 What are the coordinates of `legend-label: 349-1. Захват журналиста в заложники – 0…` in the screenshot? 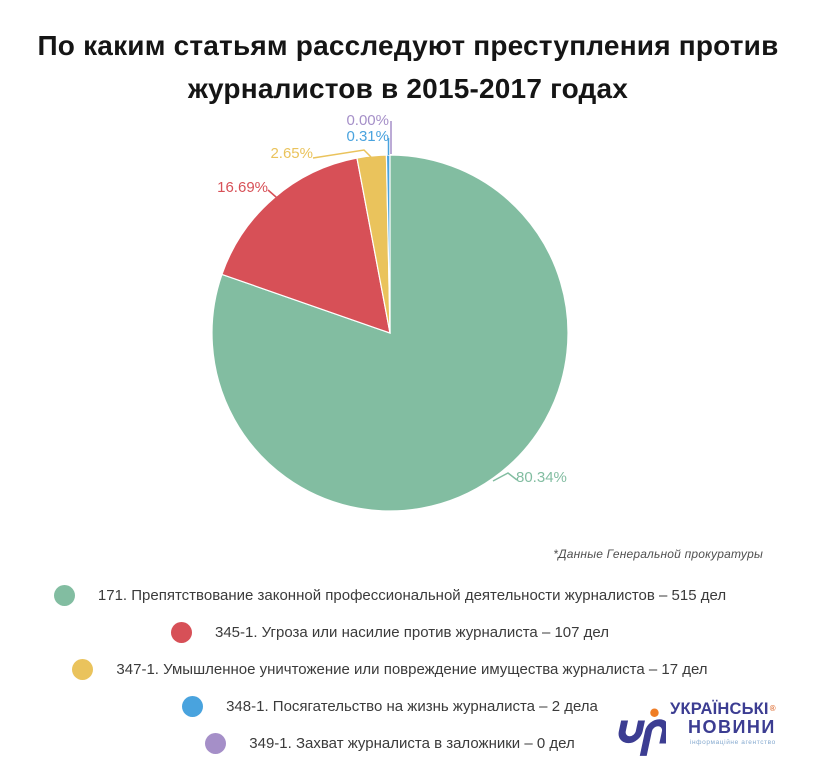 It's located at (412, 743).